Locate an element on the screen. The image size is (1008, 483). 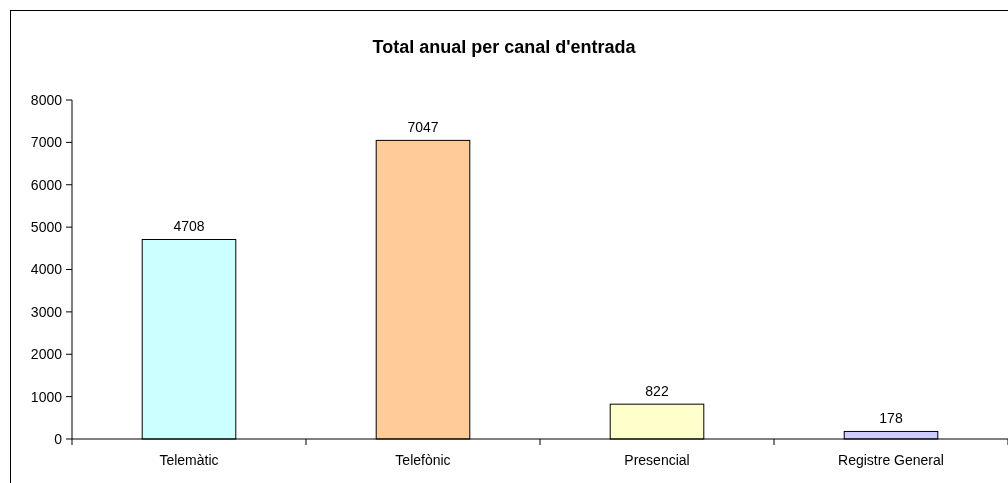
y-tick-label: 8000 is located at coordinates (46, 99).